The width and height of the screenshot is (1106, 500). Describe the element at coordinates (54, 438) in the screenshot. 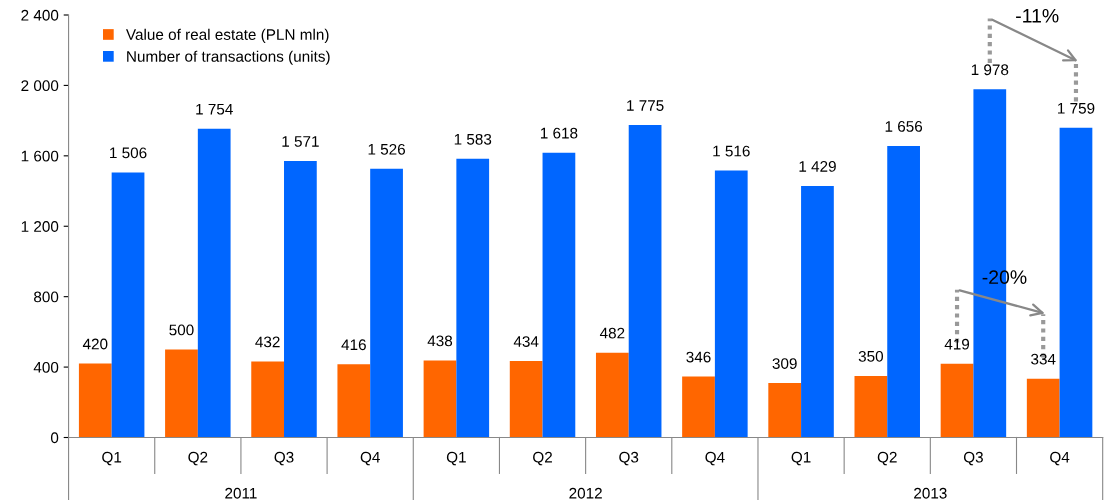

I see `y-tick-label: 0` at that location.